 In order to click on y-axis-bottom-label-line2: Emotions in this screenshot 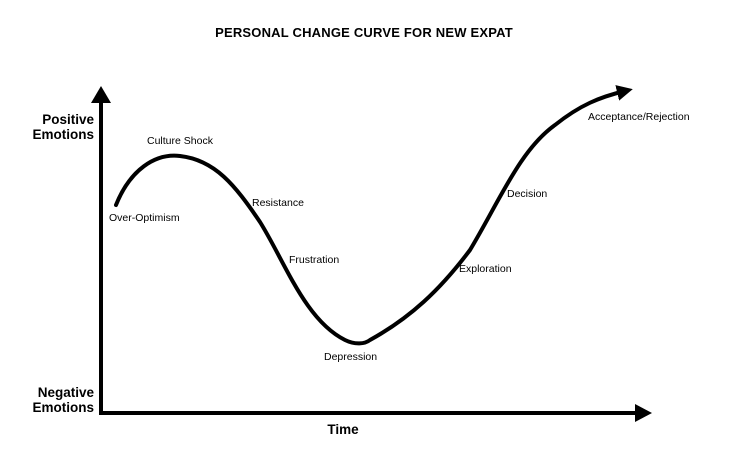, I will do `click(63, 407)`.